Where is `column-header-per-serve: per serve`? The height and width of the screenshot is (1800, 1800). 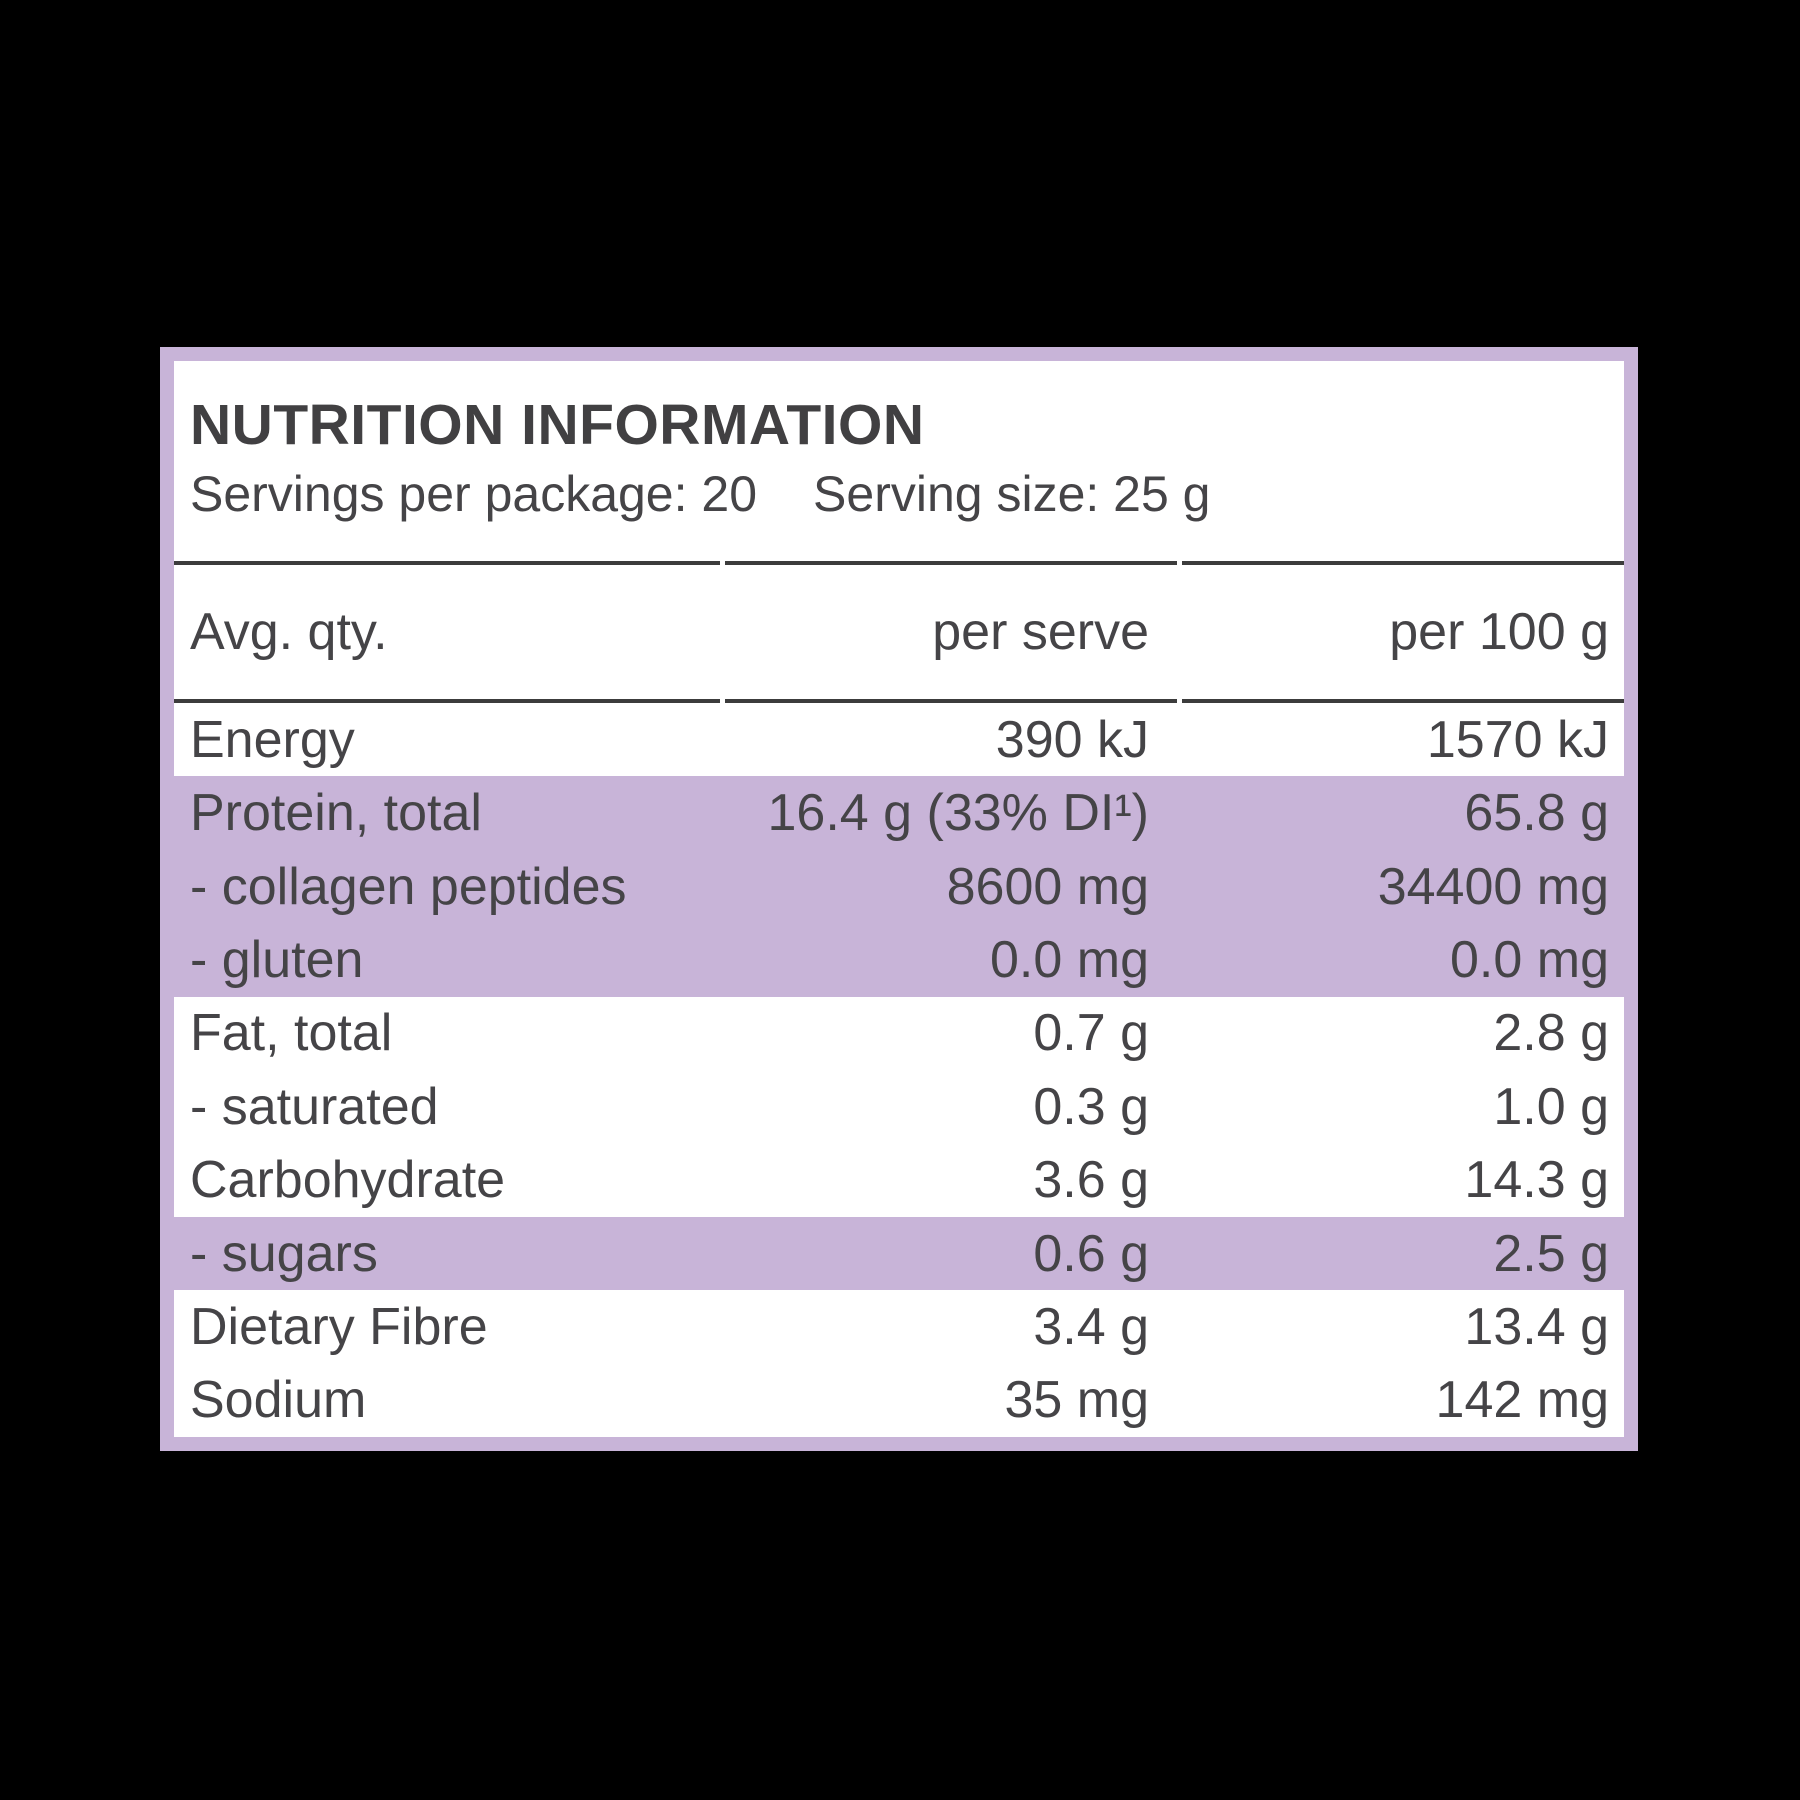
column-header-per-serve: per serve is located at coordinates (1040, 632).